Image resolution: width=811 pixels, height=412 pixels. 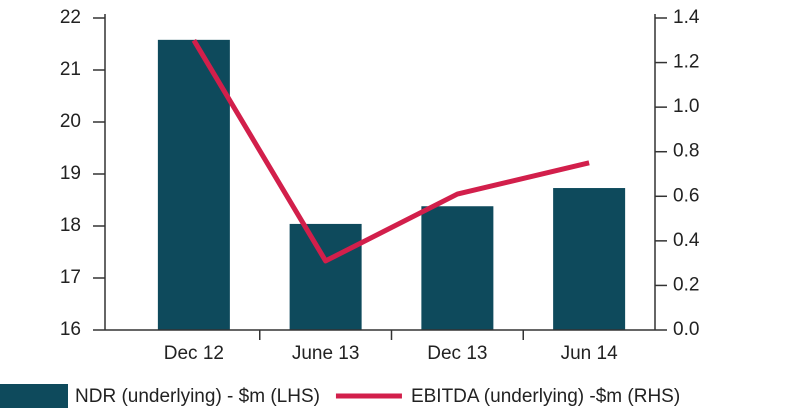 I want to click on x-tick-label: Dec 13, so click(x=457, y=353).